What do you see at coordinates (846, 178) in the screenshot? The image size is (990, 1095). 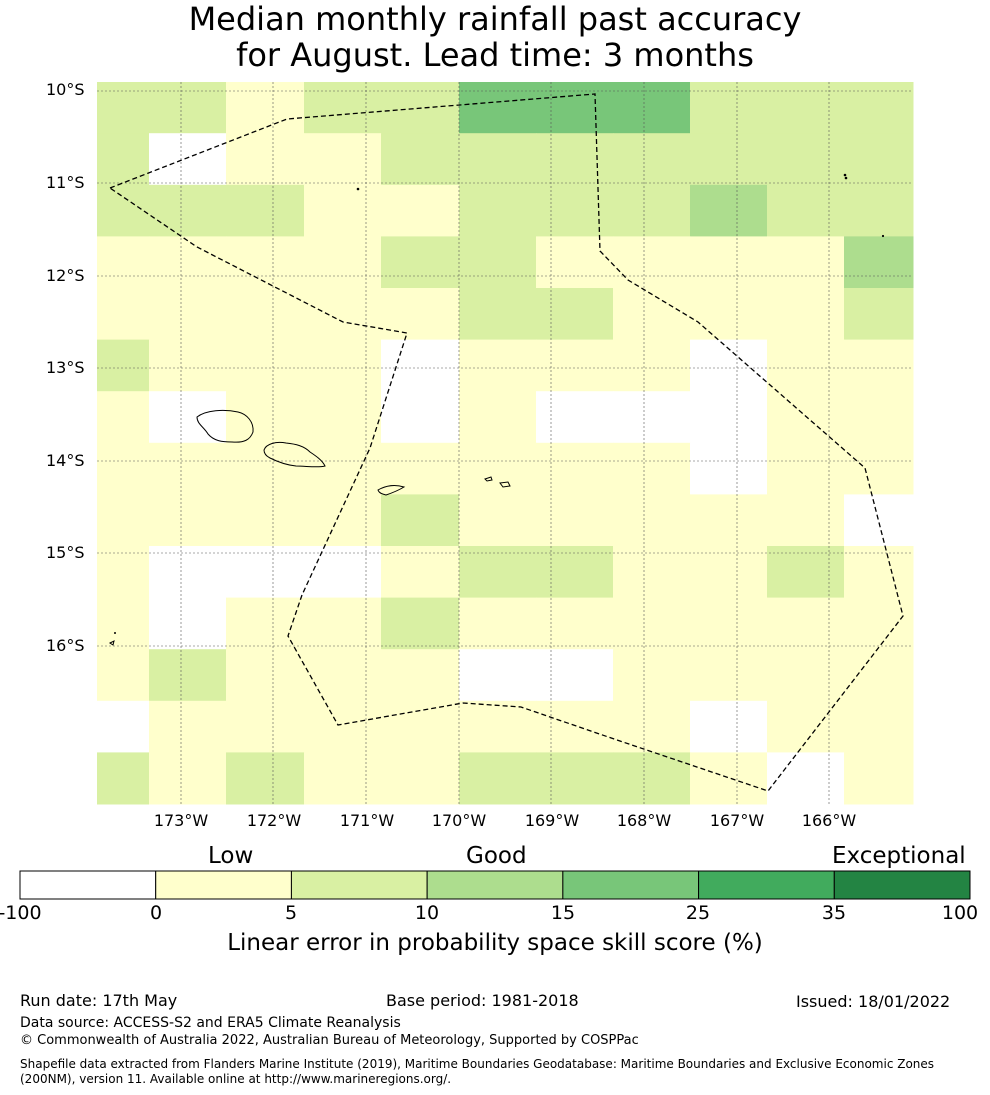 I see `island-tokelau-b` at bounding box center [846, 178].